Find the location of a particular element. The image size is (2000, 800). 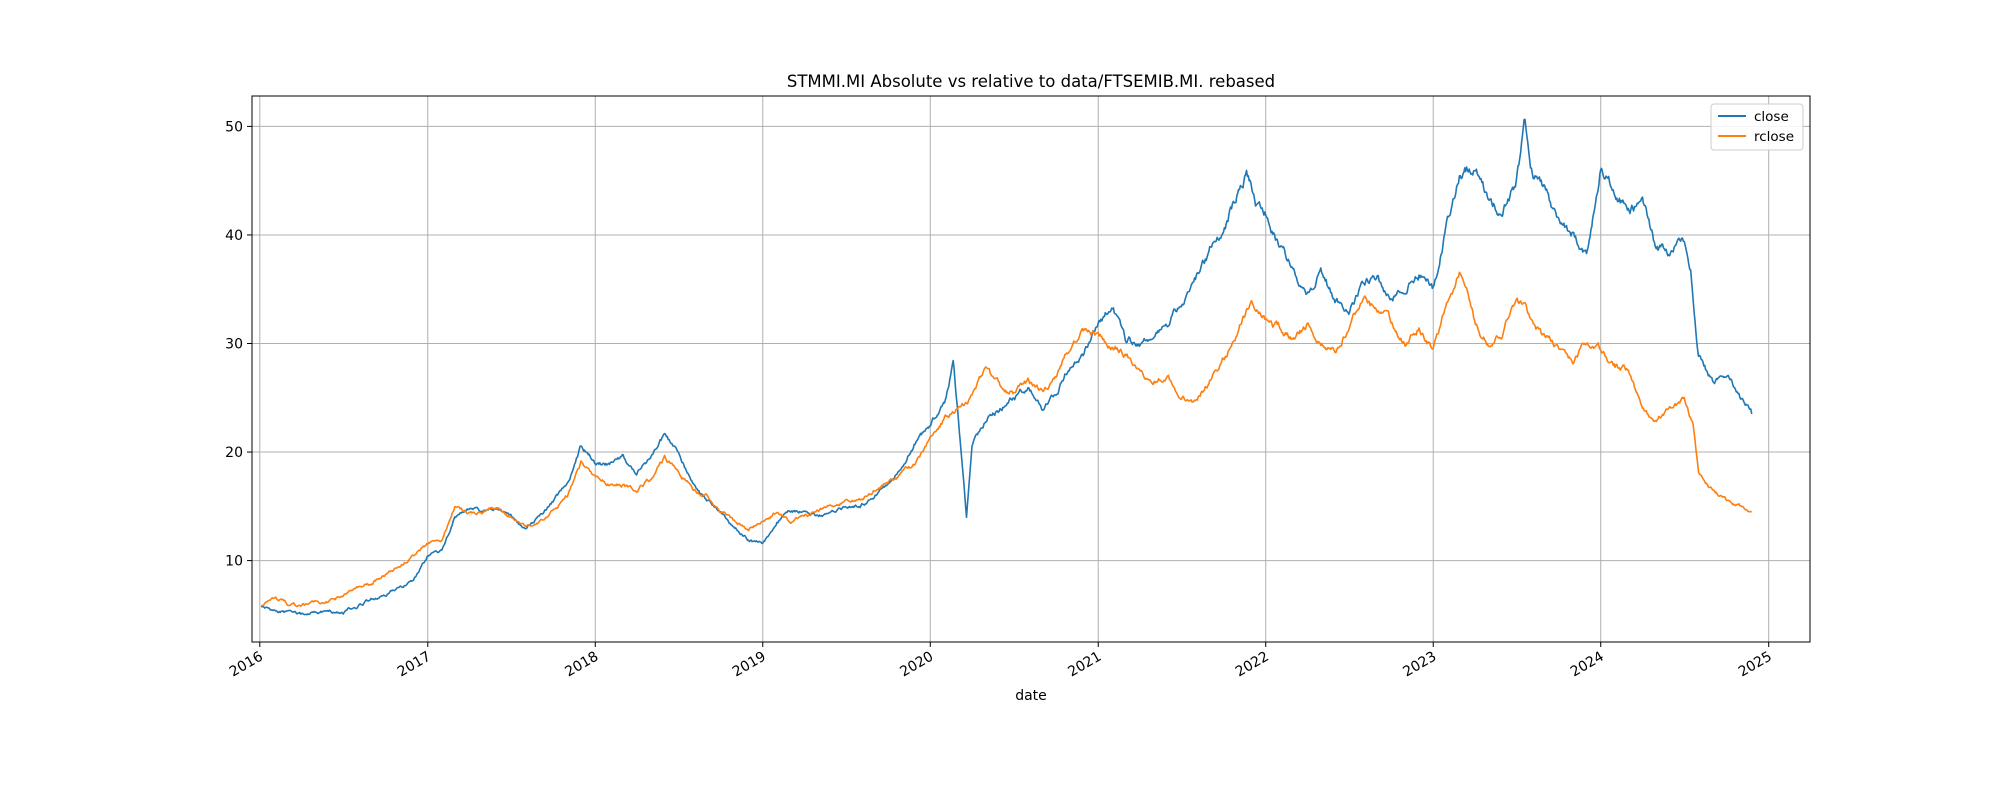

y-tick-label: 10 is located at coordinates (234, 562).